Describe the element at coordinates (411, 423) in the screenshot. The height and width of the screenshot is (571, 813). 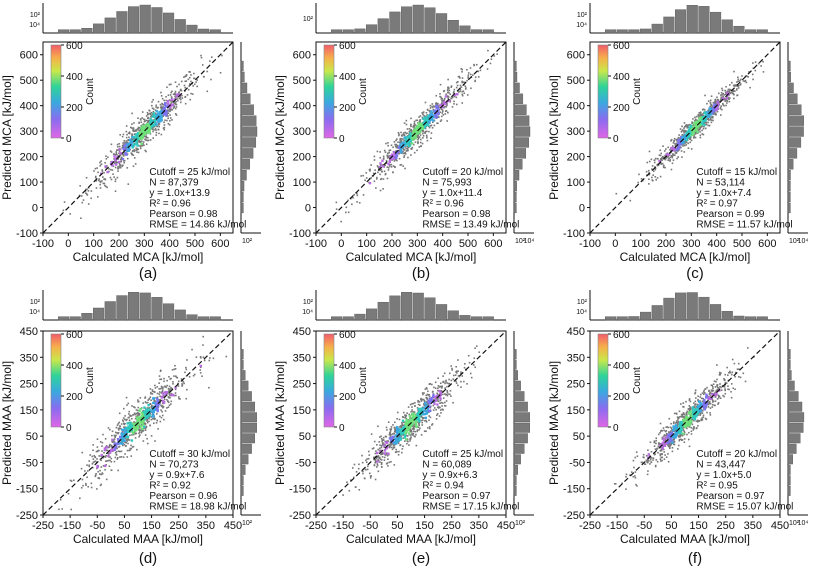
I see `identity-line` at that location.